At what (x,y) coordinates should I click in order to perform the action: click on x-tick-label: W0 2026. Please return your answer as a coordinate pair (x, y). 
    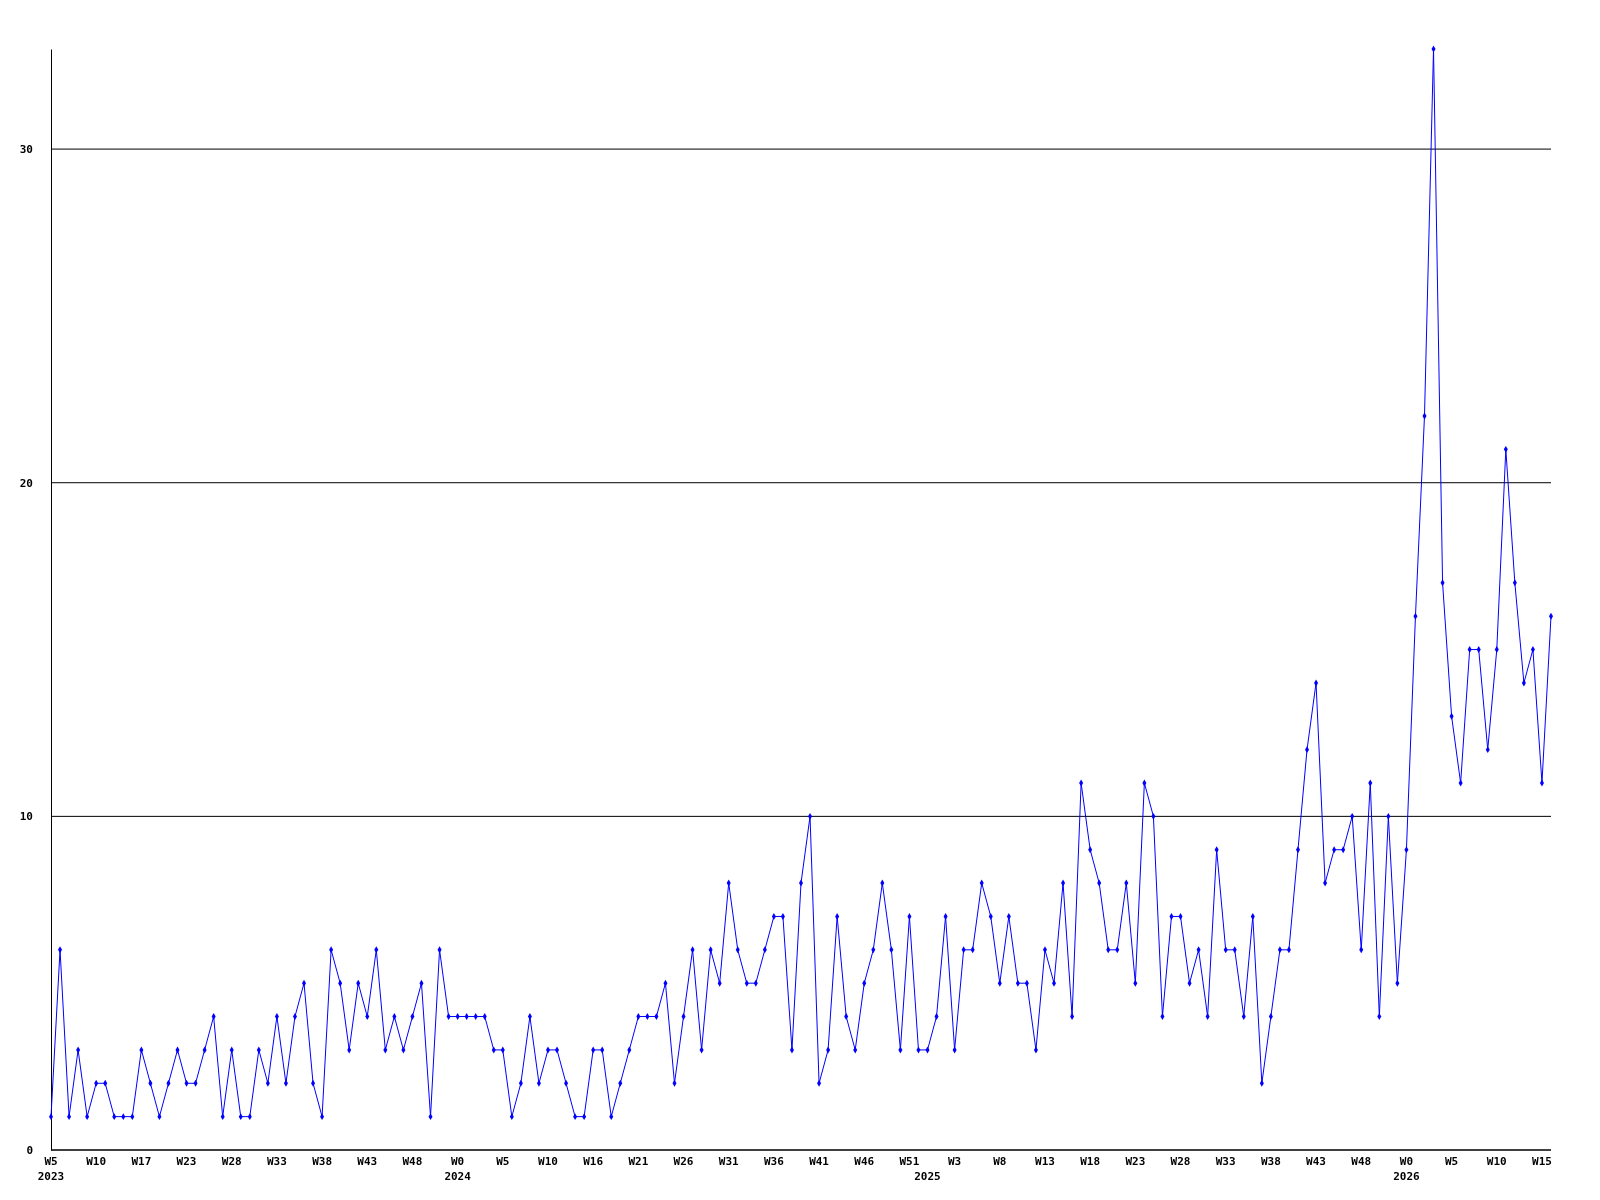
    Looking at the image, I should click on (1407, 1169).